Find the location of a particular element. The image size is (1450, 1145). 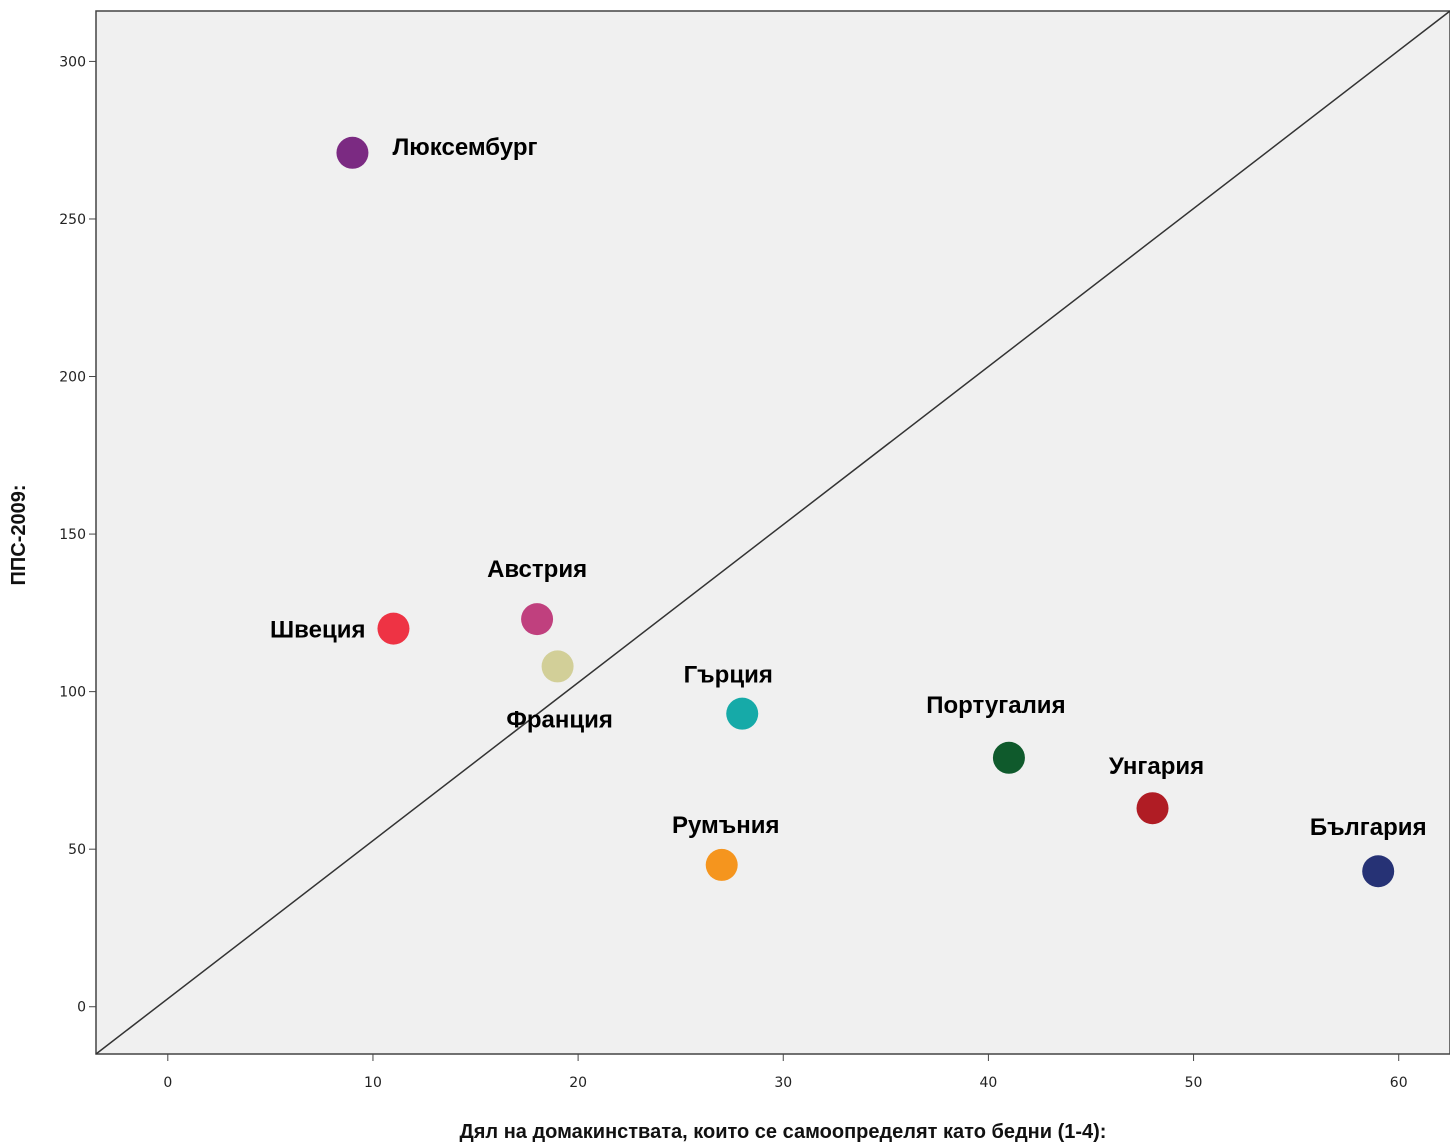

x-tick-label: 10 is located at coordinates (373, 1083).